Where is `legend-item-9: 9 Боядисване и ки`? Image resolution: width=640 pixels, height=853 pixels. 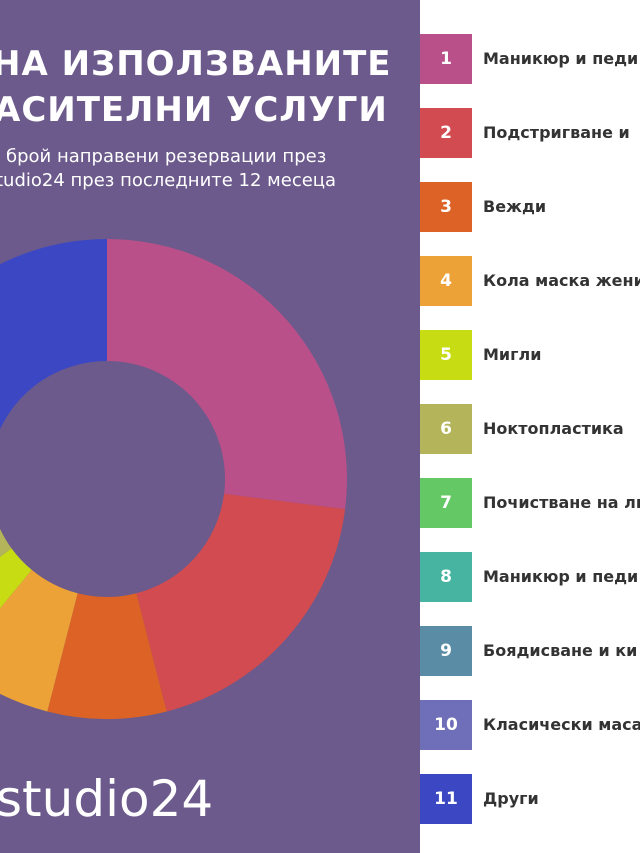 legend-item-9: 9 Боядисване и ки is located at coordinates (530, 651).